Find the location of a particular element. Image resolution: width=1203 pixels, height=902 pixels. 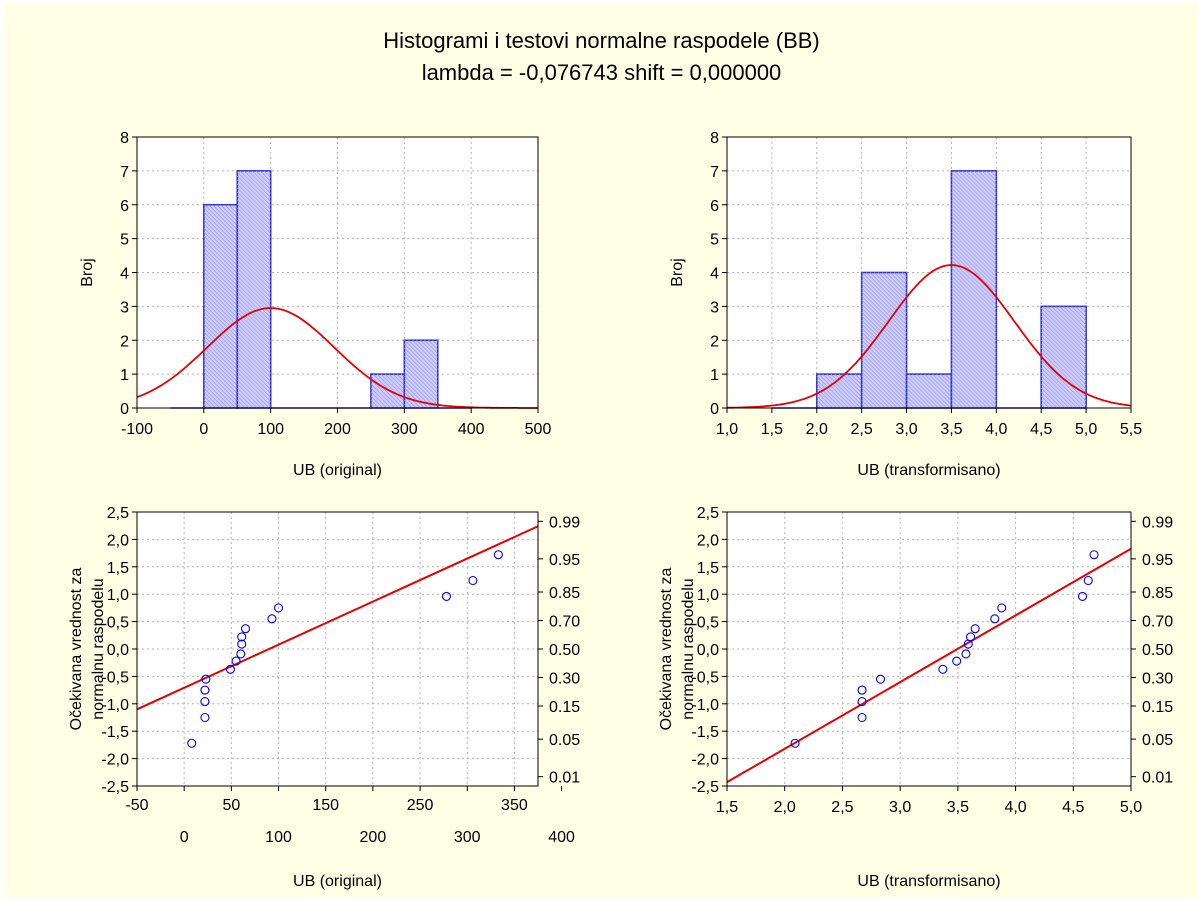

x-tick-label: 300 is located at coordinates (404, 429).